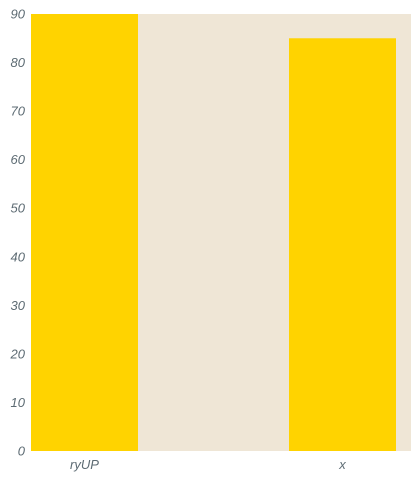 The height and width of the screenshot is (480, 420). What do you see at coordinates (18, 256) in the screenshot?
I see `y-tick-label: 40` at bounding box center [18, 256].